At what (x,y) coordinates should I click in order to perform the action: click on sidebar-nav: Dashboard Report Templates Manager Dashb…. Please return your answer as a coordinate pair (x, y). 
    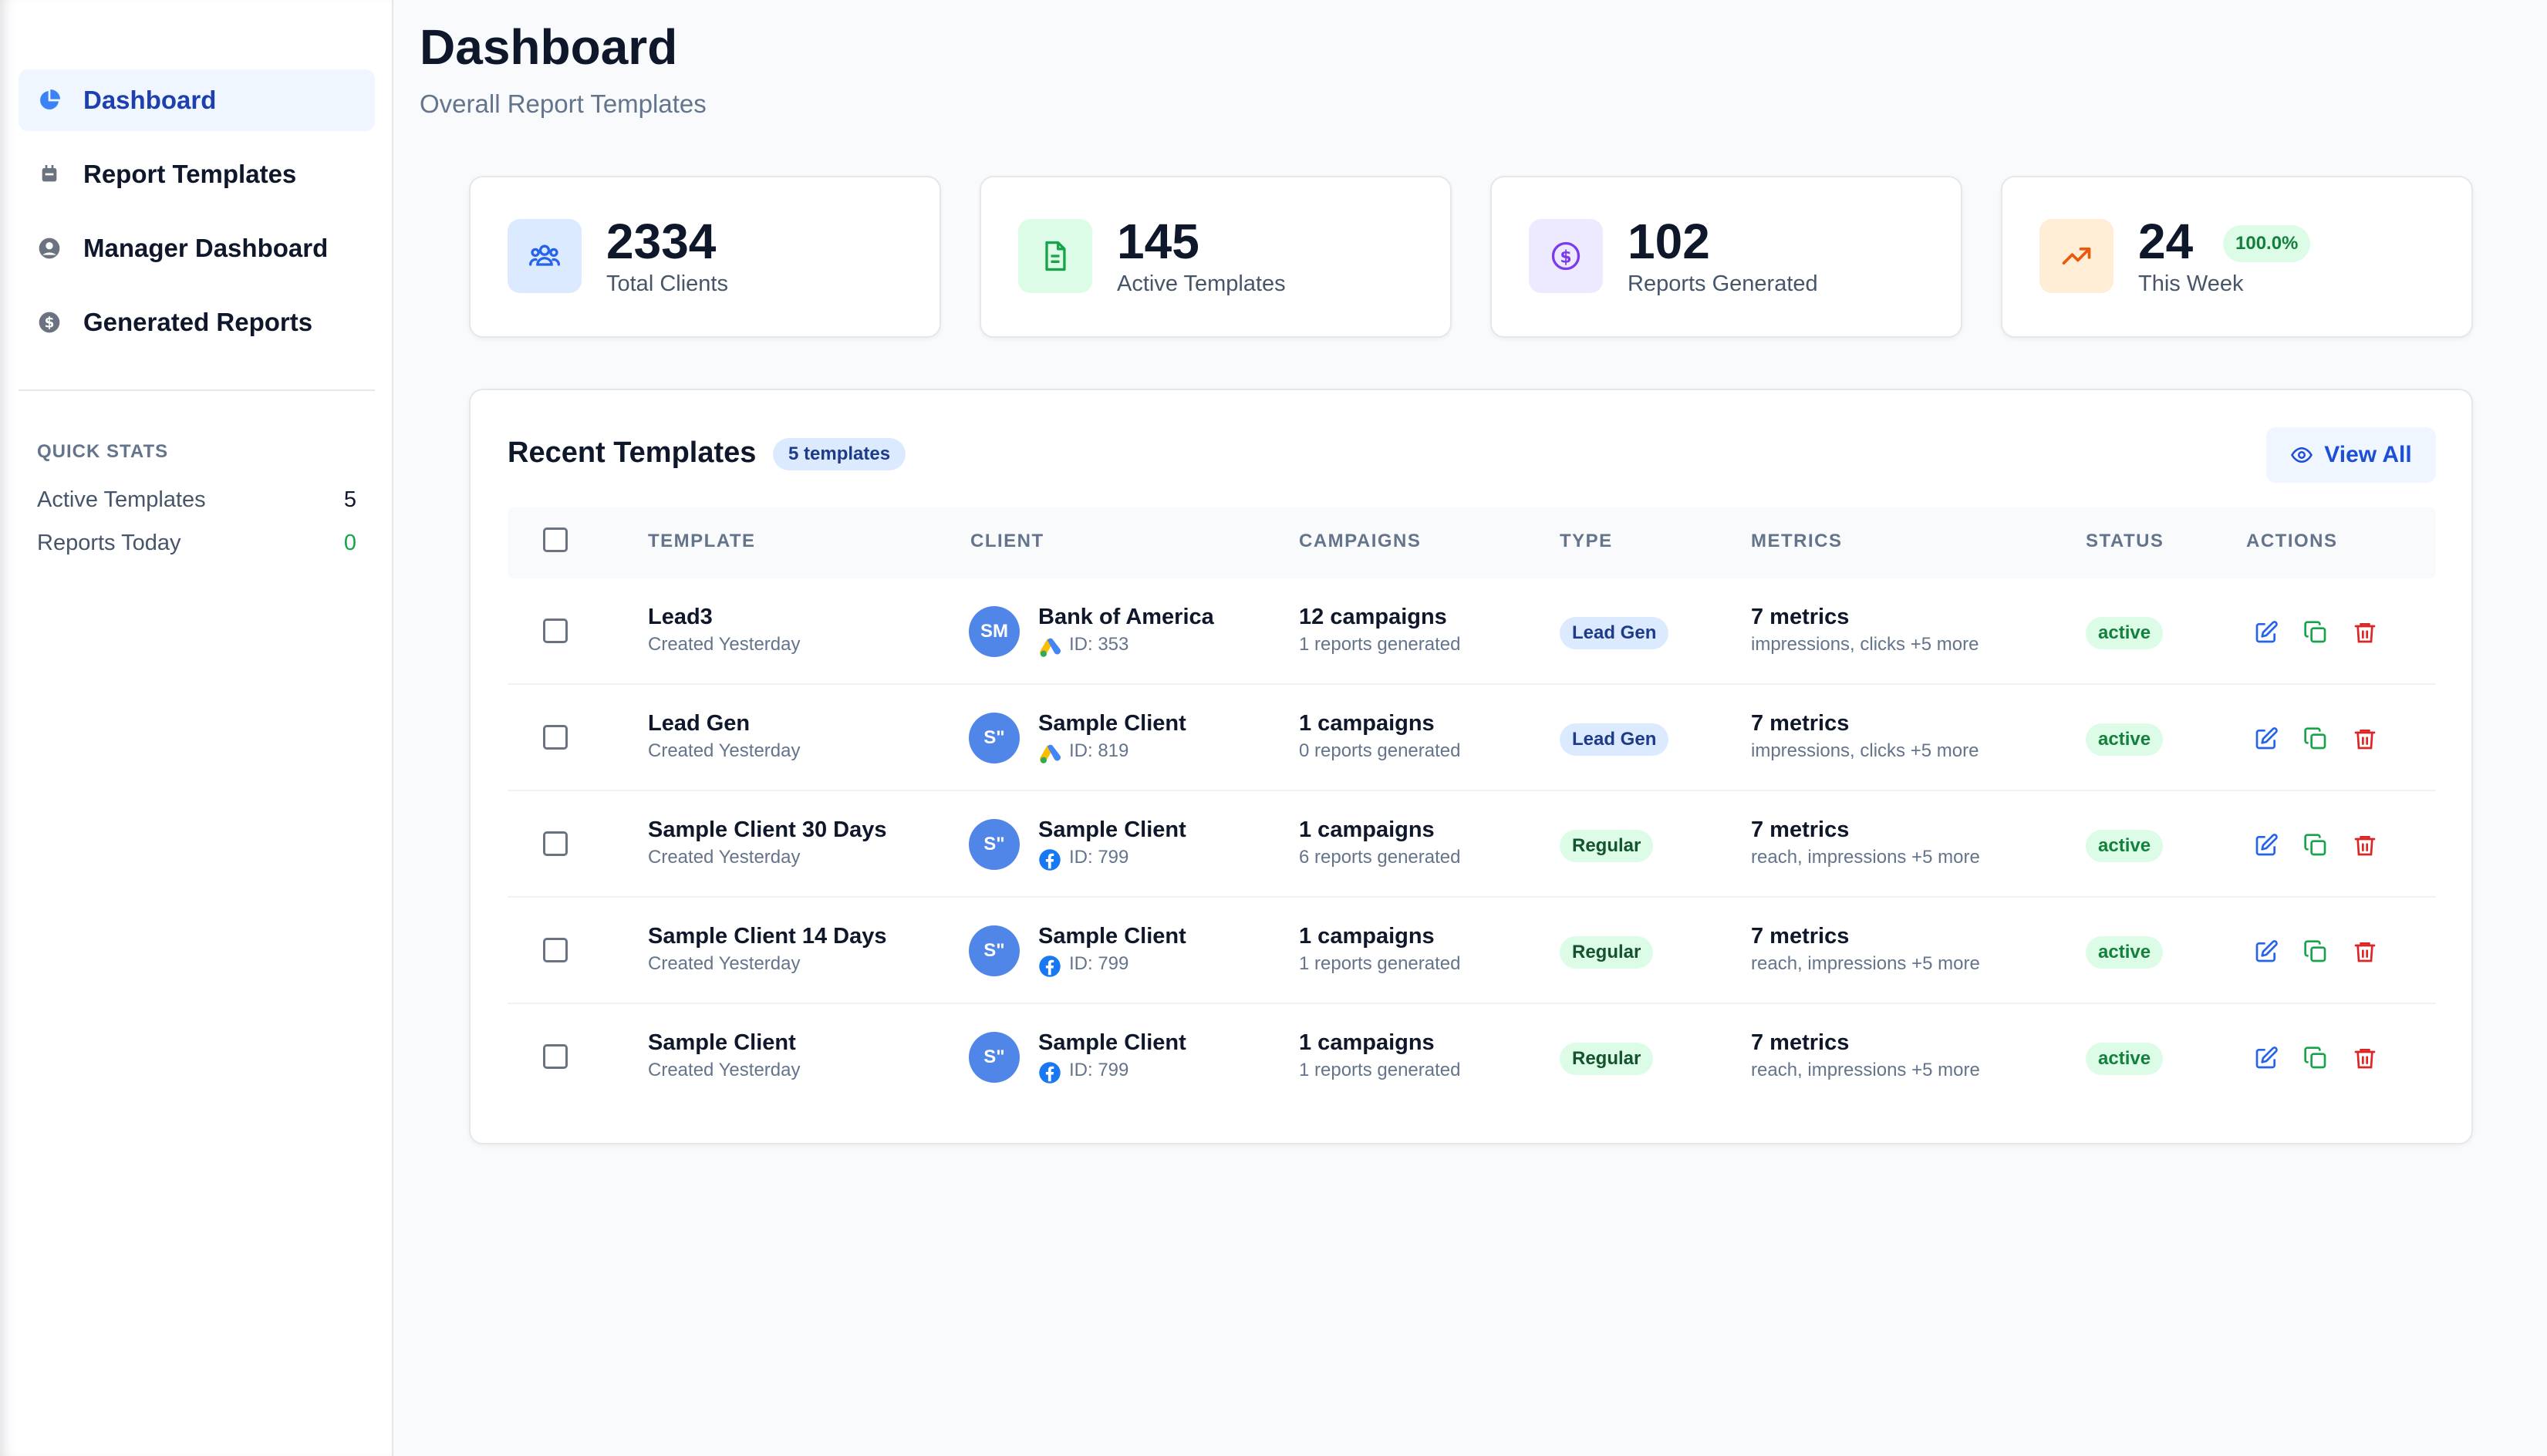
    Looking at the image, I should click on (197, 218).